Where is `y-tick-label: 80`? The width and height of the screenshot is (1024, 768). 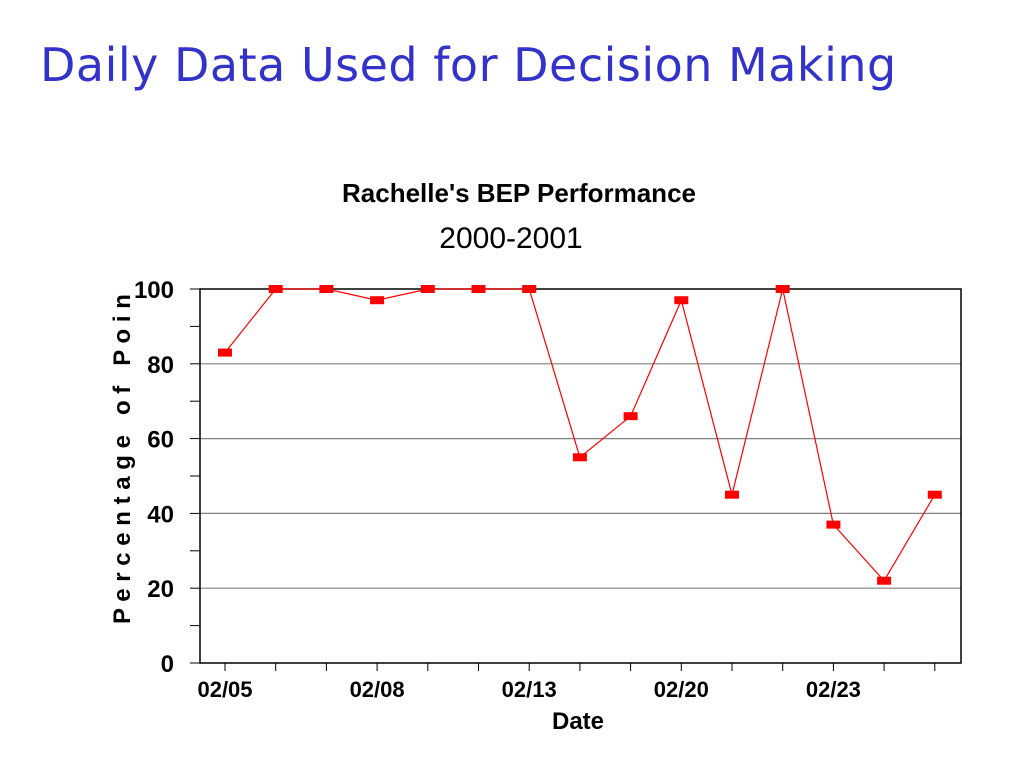
y-tick-label: 80 is located at coordinates (160, 365).